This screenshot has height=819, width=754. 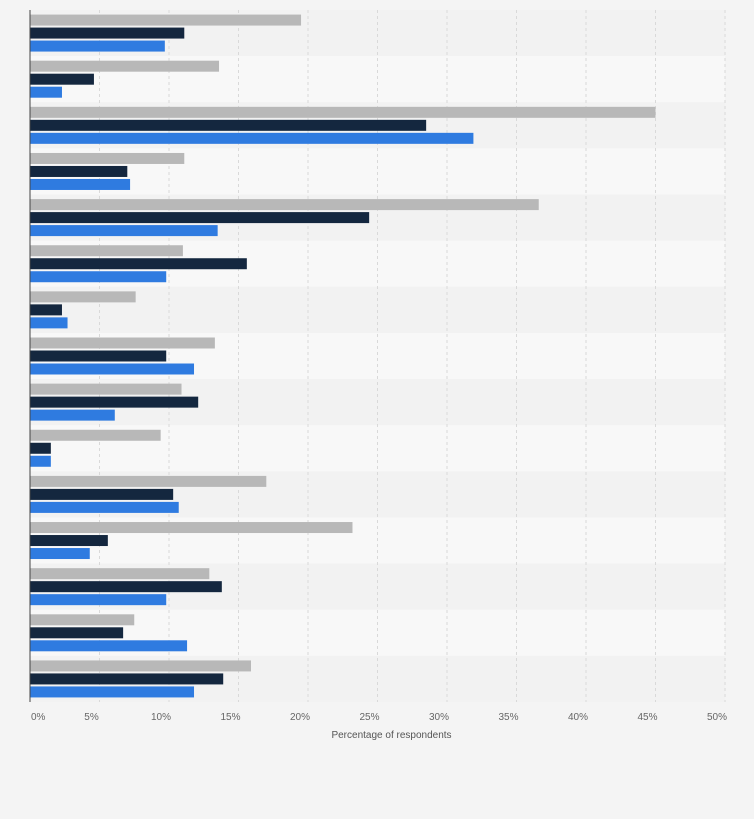 What do you see at coordinates (91, 717) in the screenshot?
I see `x-tick-label: 5%` at bounding box center [91, 717].